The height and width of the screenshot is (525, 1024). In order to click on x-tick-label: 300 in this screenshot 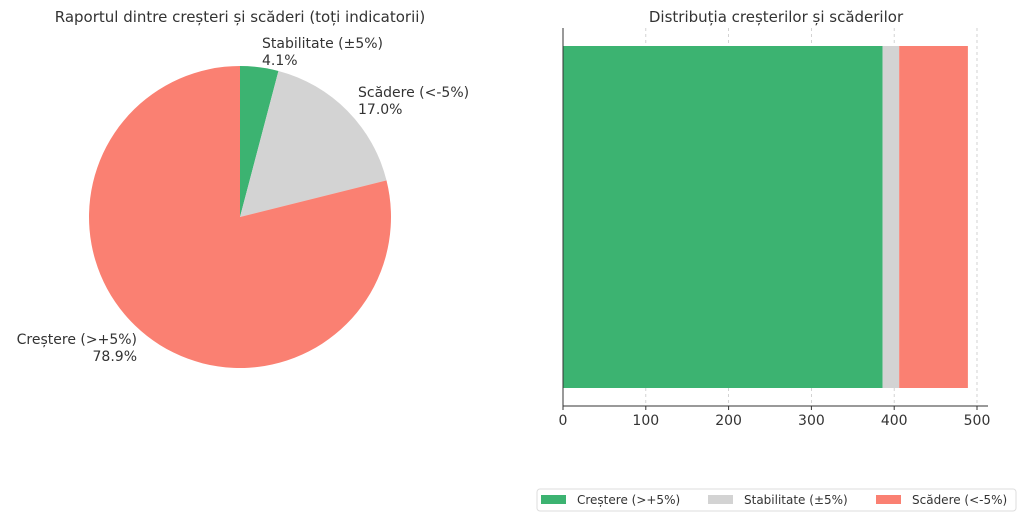, I will do `click(811, 421)`.